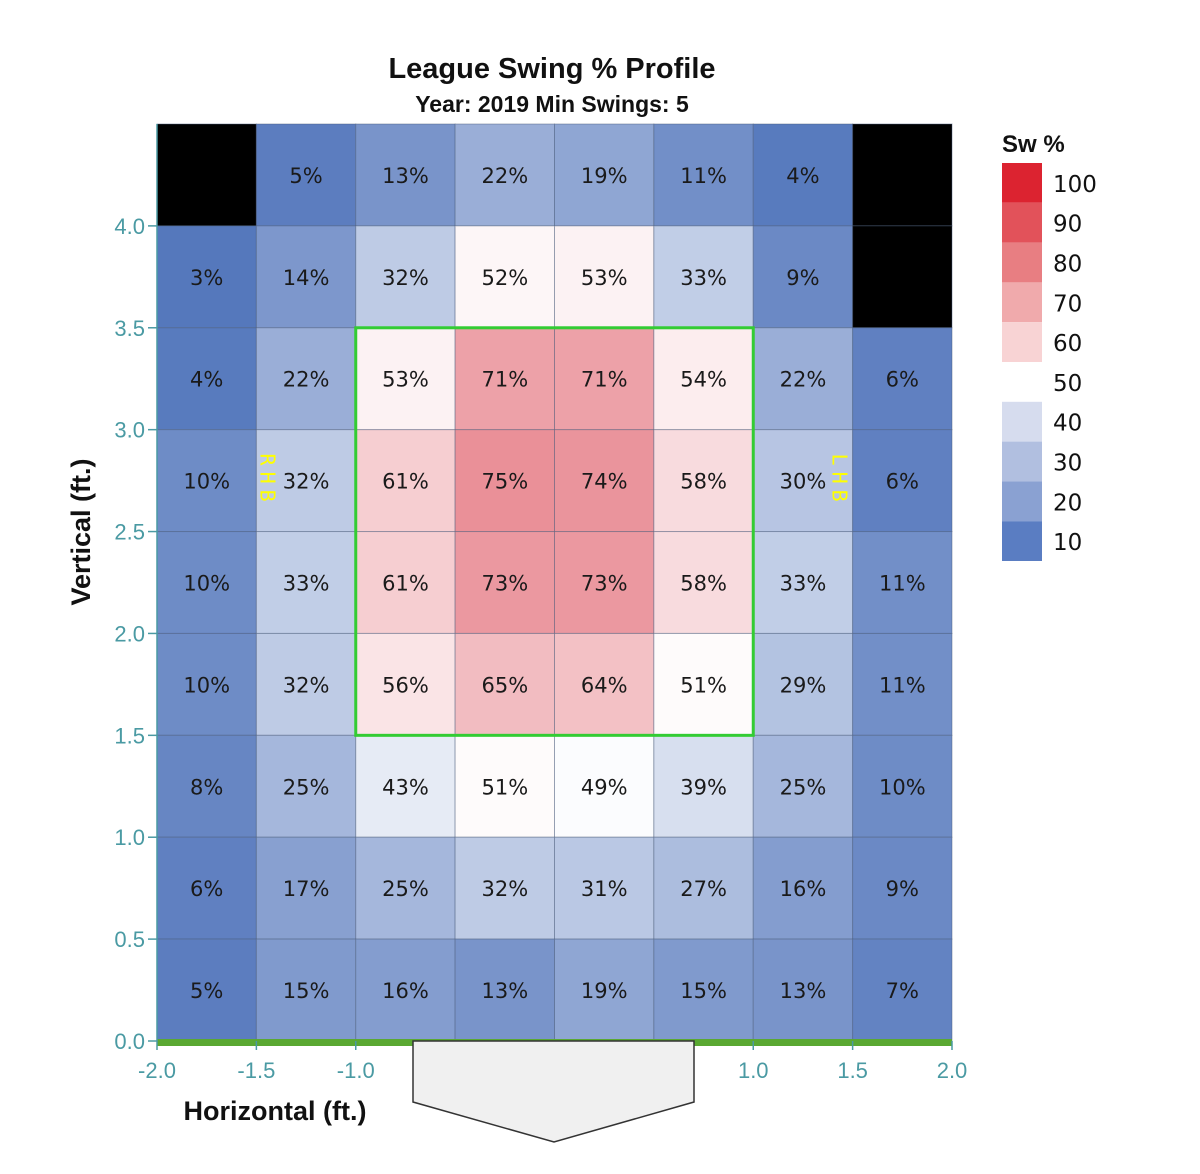  I want to click on heatmap-cell-label: 31%, so click(604, 889).